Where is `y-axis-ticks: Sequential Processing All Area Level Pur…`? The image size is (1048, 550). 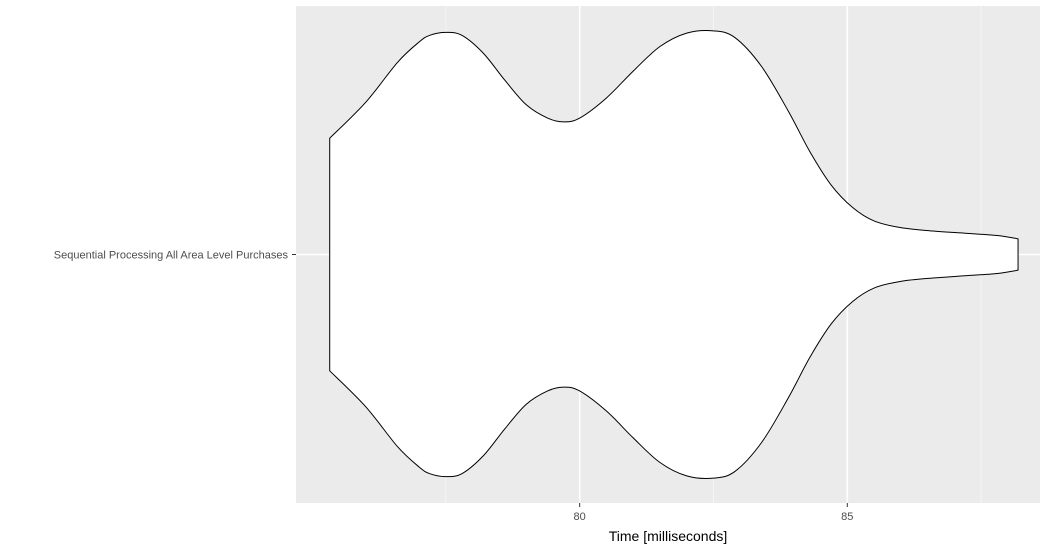 y-axis-ticks: Sequential Processing All Area Level Pur… is located at coordinates (175, 256).